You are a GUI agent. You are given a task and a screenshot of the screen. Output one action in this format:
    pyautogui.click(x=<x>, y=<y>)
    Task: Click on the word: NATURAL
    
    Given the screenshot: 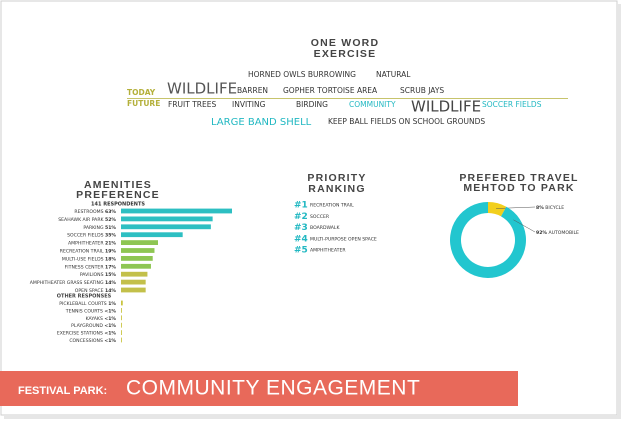 What is the action you would take?
    pyautogui.click(x=393, y=74)
    